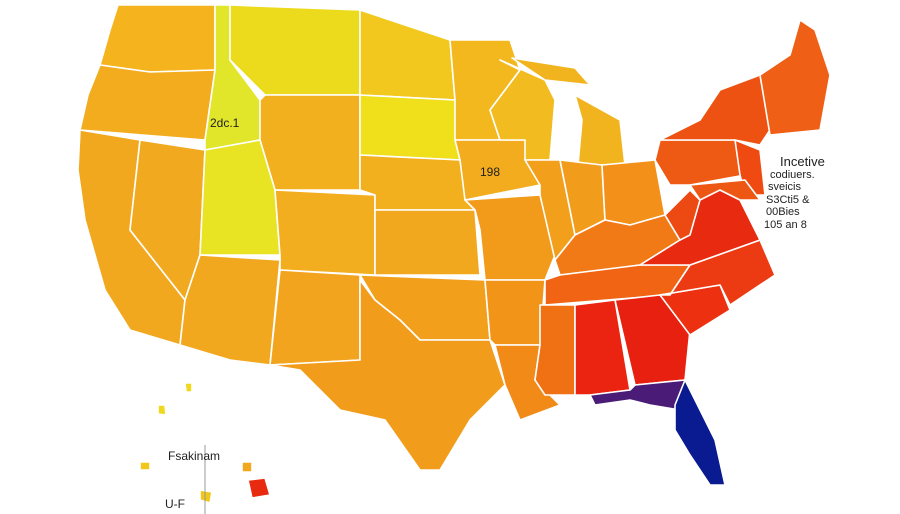  Describe the element at coordinates (783, 212) in the screenshot. I see `legend-line: 00Bies` at that location.